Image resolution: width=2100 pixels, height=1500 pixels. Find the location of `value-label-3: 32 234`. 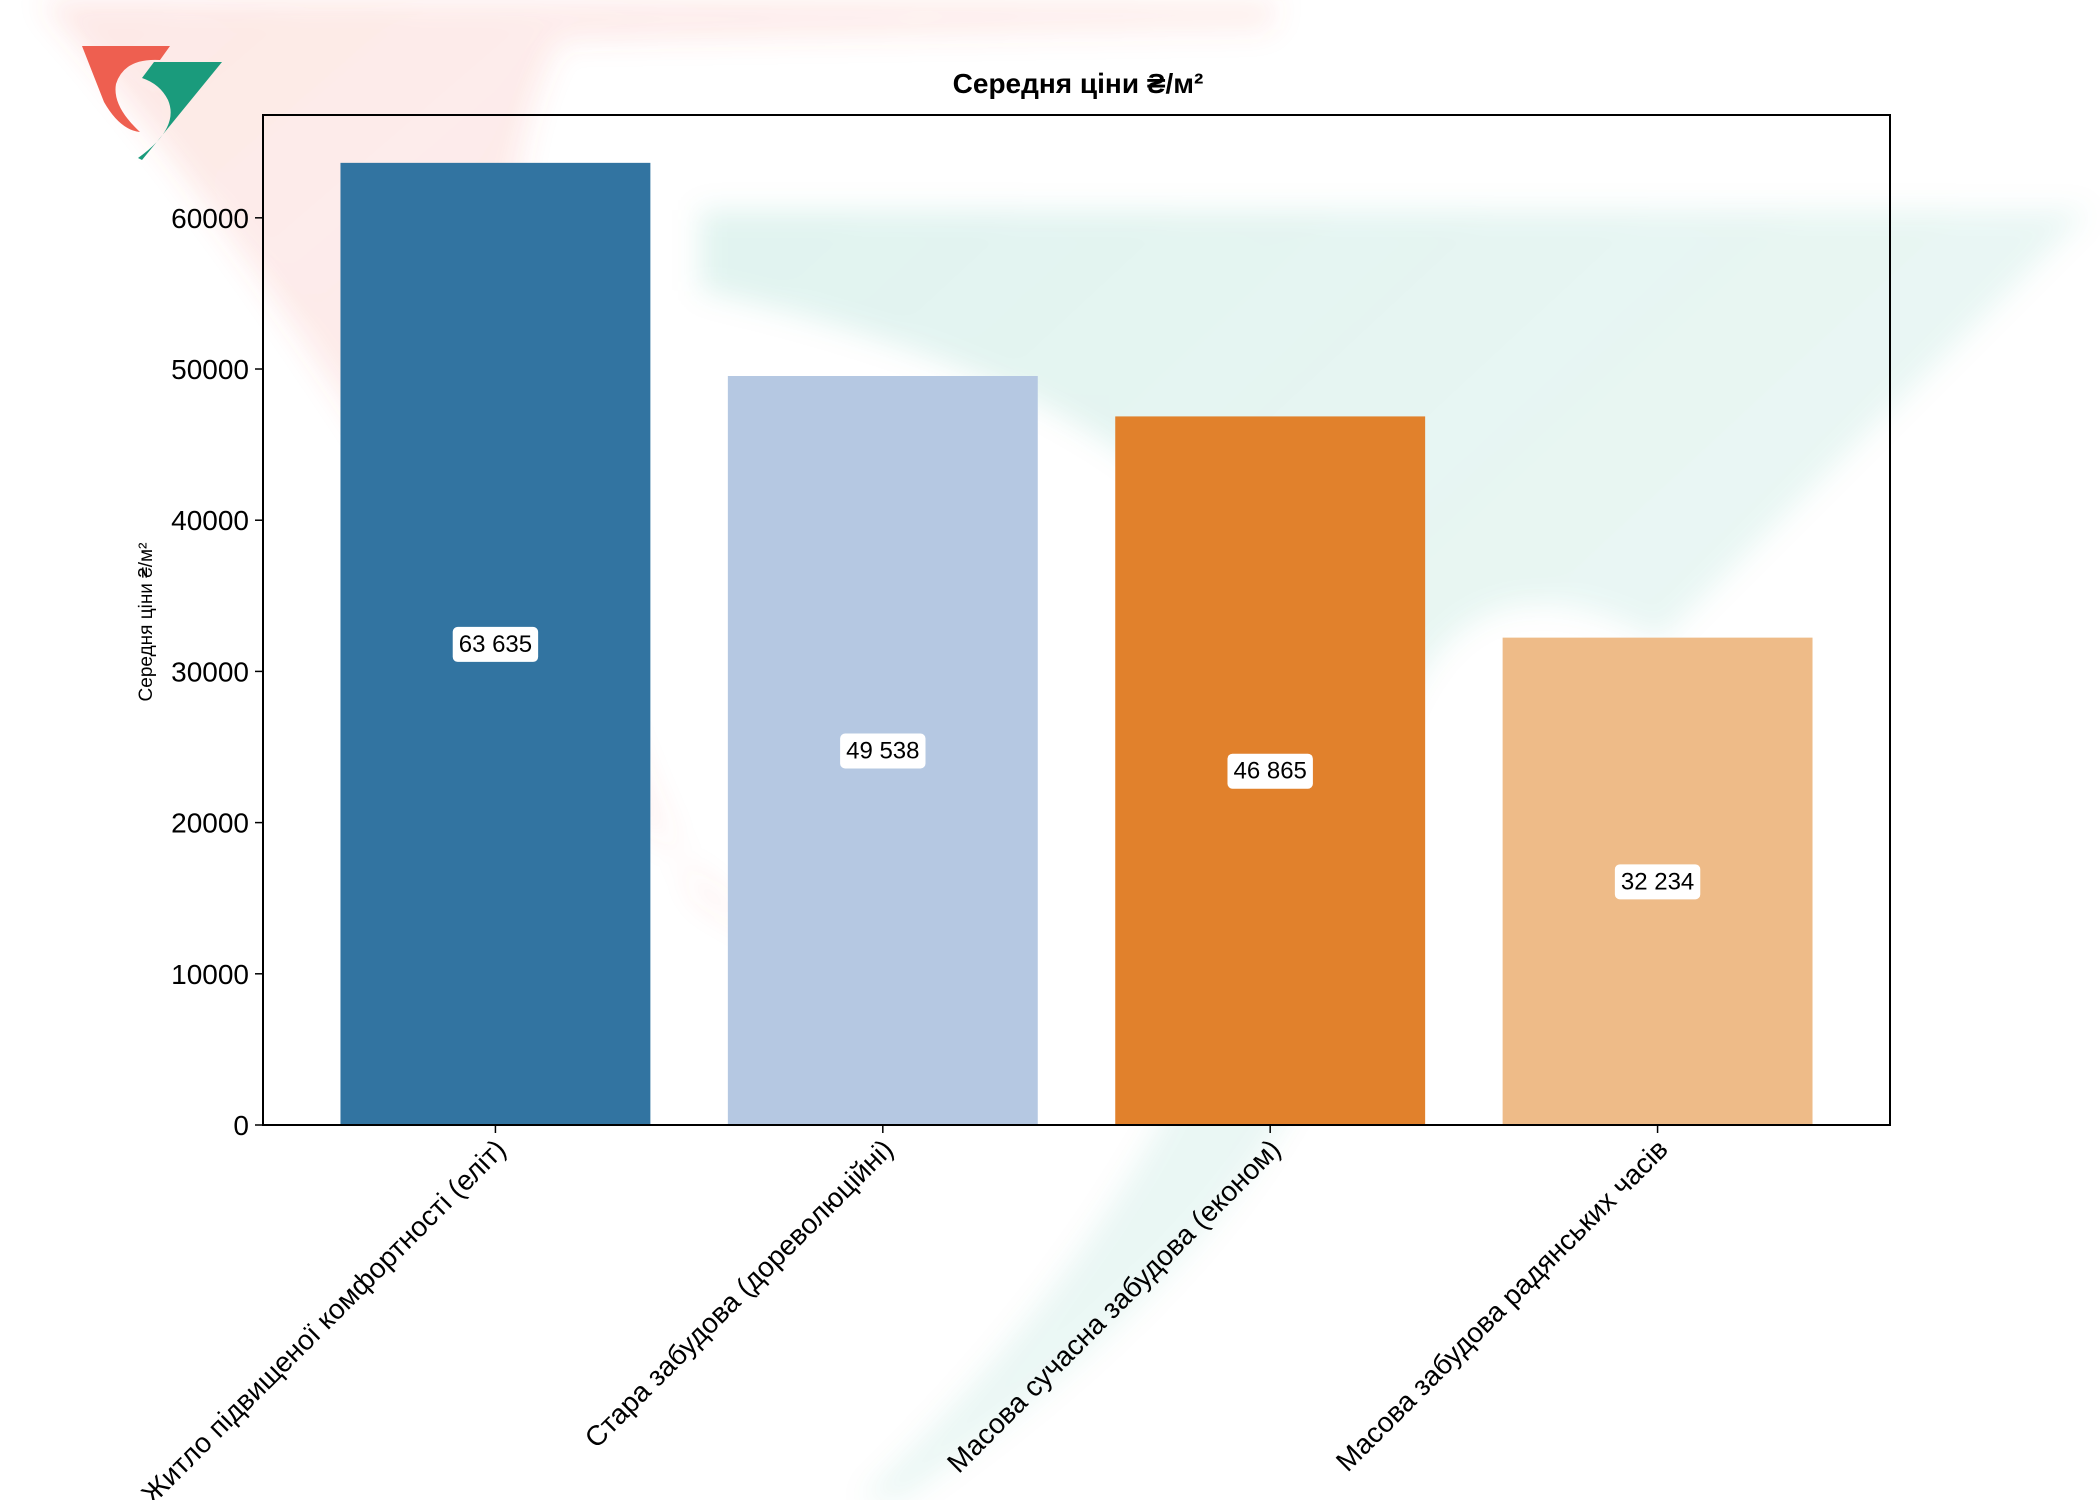

value-label-3: 32 234 is located at coordinates (1657, 882).